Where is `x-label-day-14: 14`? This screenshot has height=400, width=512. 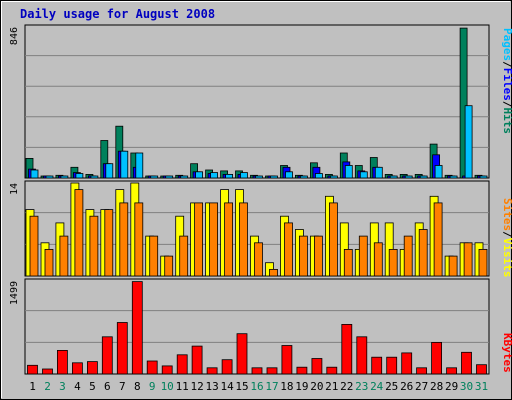
x-label-day-14: 14 is located at coordinates (227, 386).